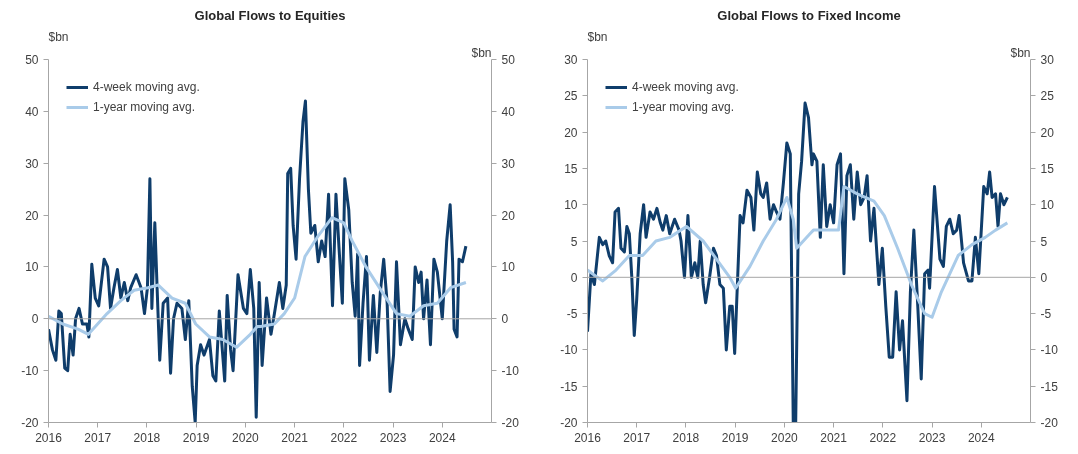  Describe the element at coordinates (574, 241) in the screenshot. I see `y-tick-label: 5` at that location.